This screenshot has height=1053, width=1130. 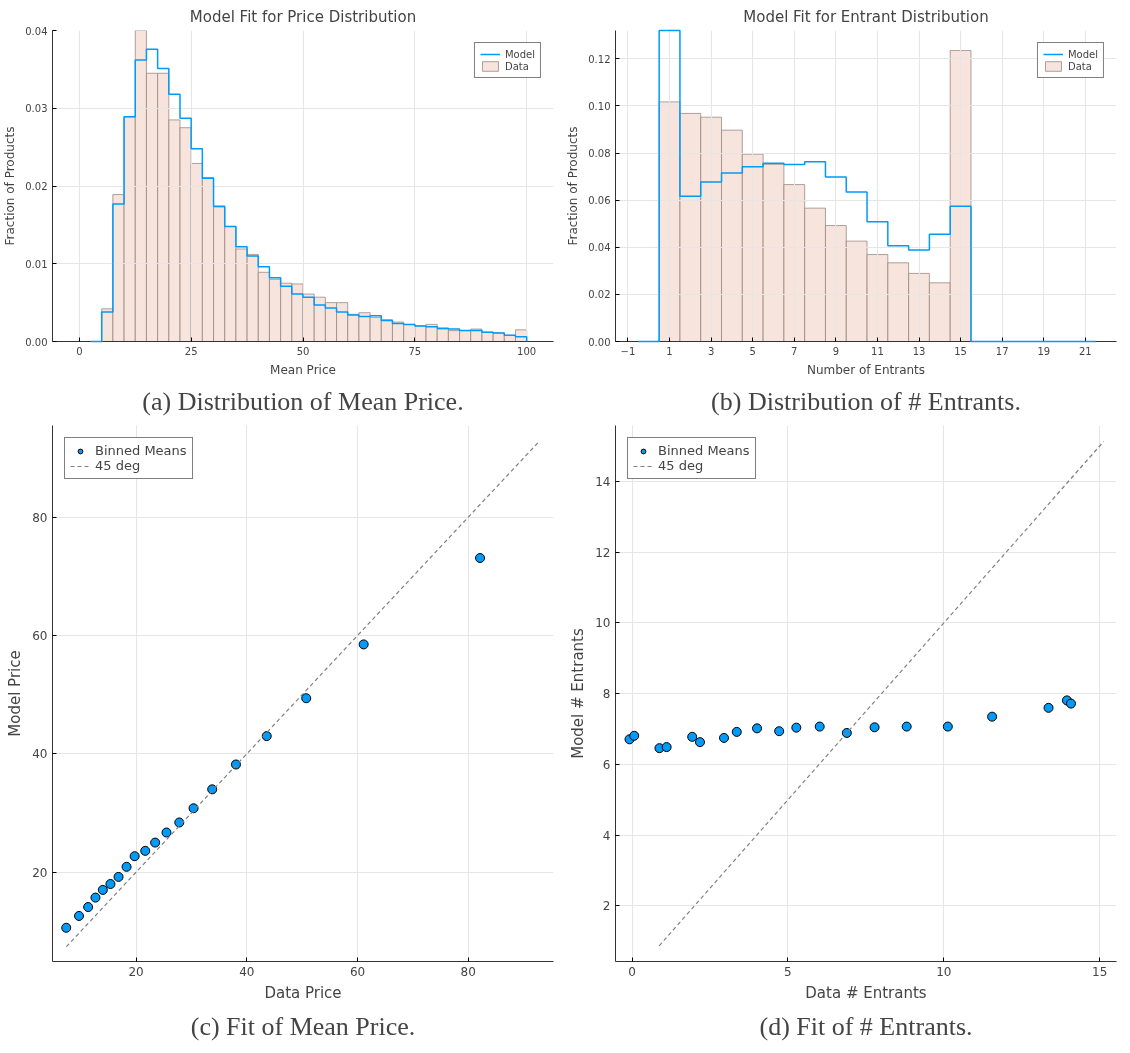 What do you see at coordinates (866, 16) in the screenshot?
I see `chart-title: Model Fit for Entrant Distribution` at bounding box center [866, 16].